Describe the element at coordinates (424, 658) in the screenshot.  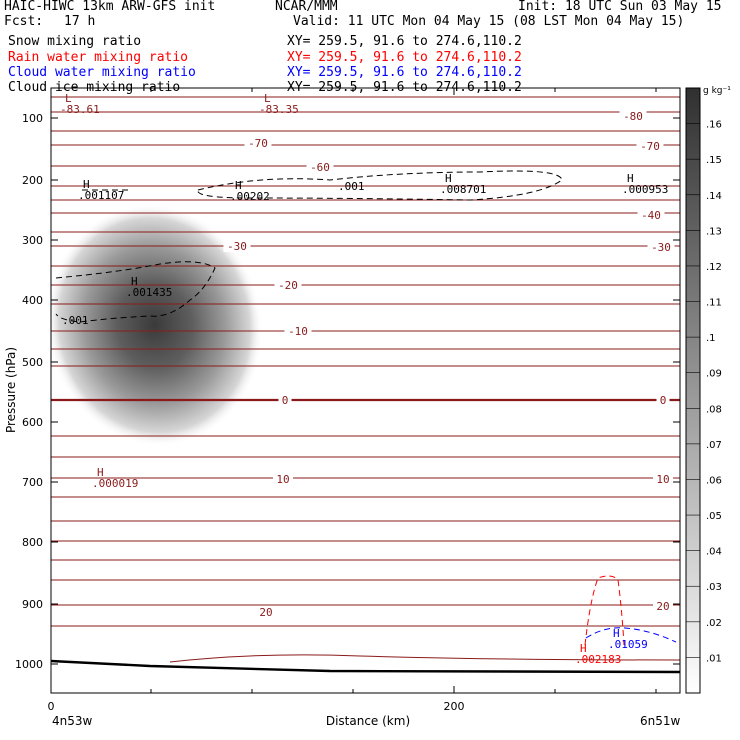
I see `isotherm-line` at that location.